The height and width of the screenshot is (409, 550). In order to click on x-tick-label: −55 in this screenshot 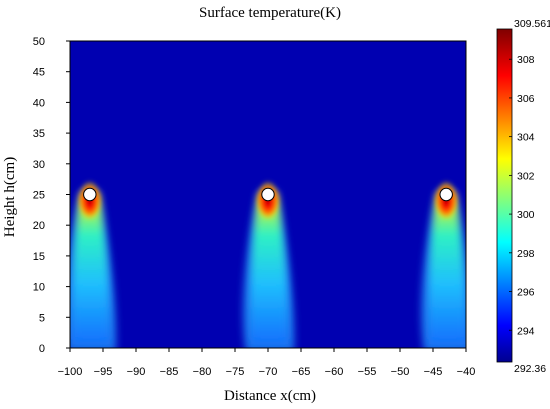, I will do `click(367, 372)`.